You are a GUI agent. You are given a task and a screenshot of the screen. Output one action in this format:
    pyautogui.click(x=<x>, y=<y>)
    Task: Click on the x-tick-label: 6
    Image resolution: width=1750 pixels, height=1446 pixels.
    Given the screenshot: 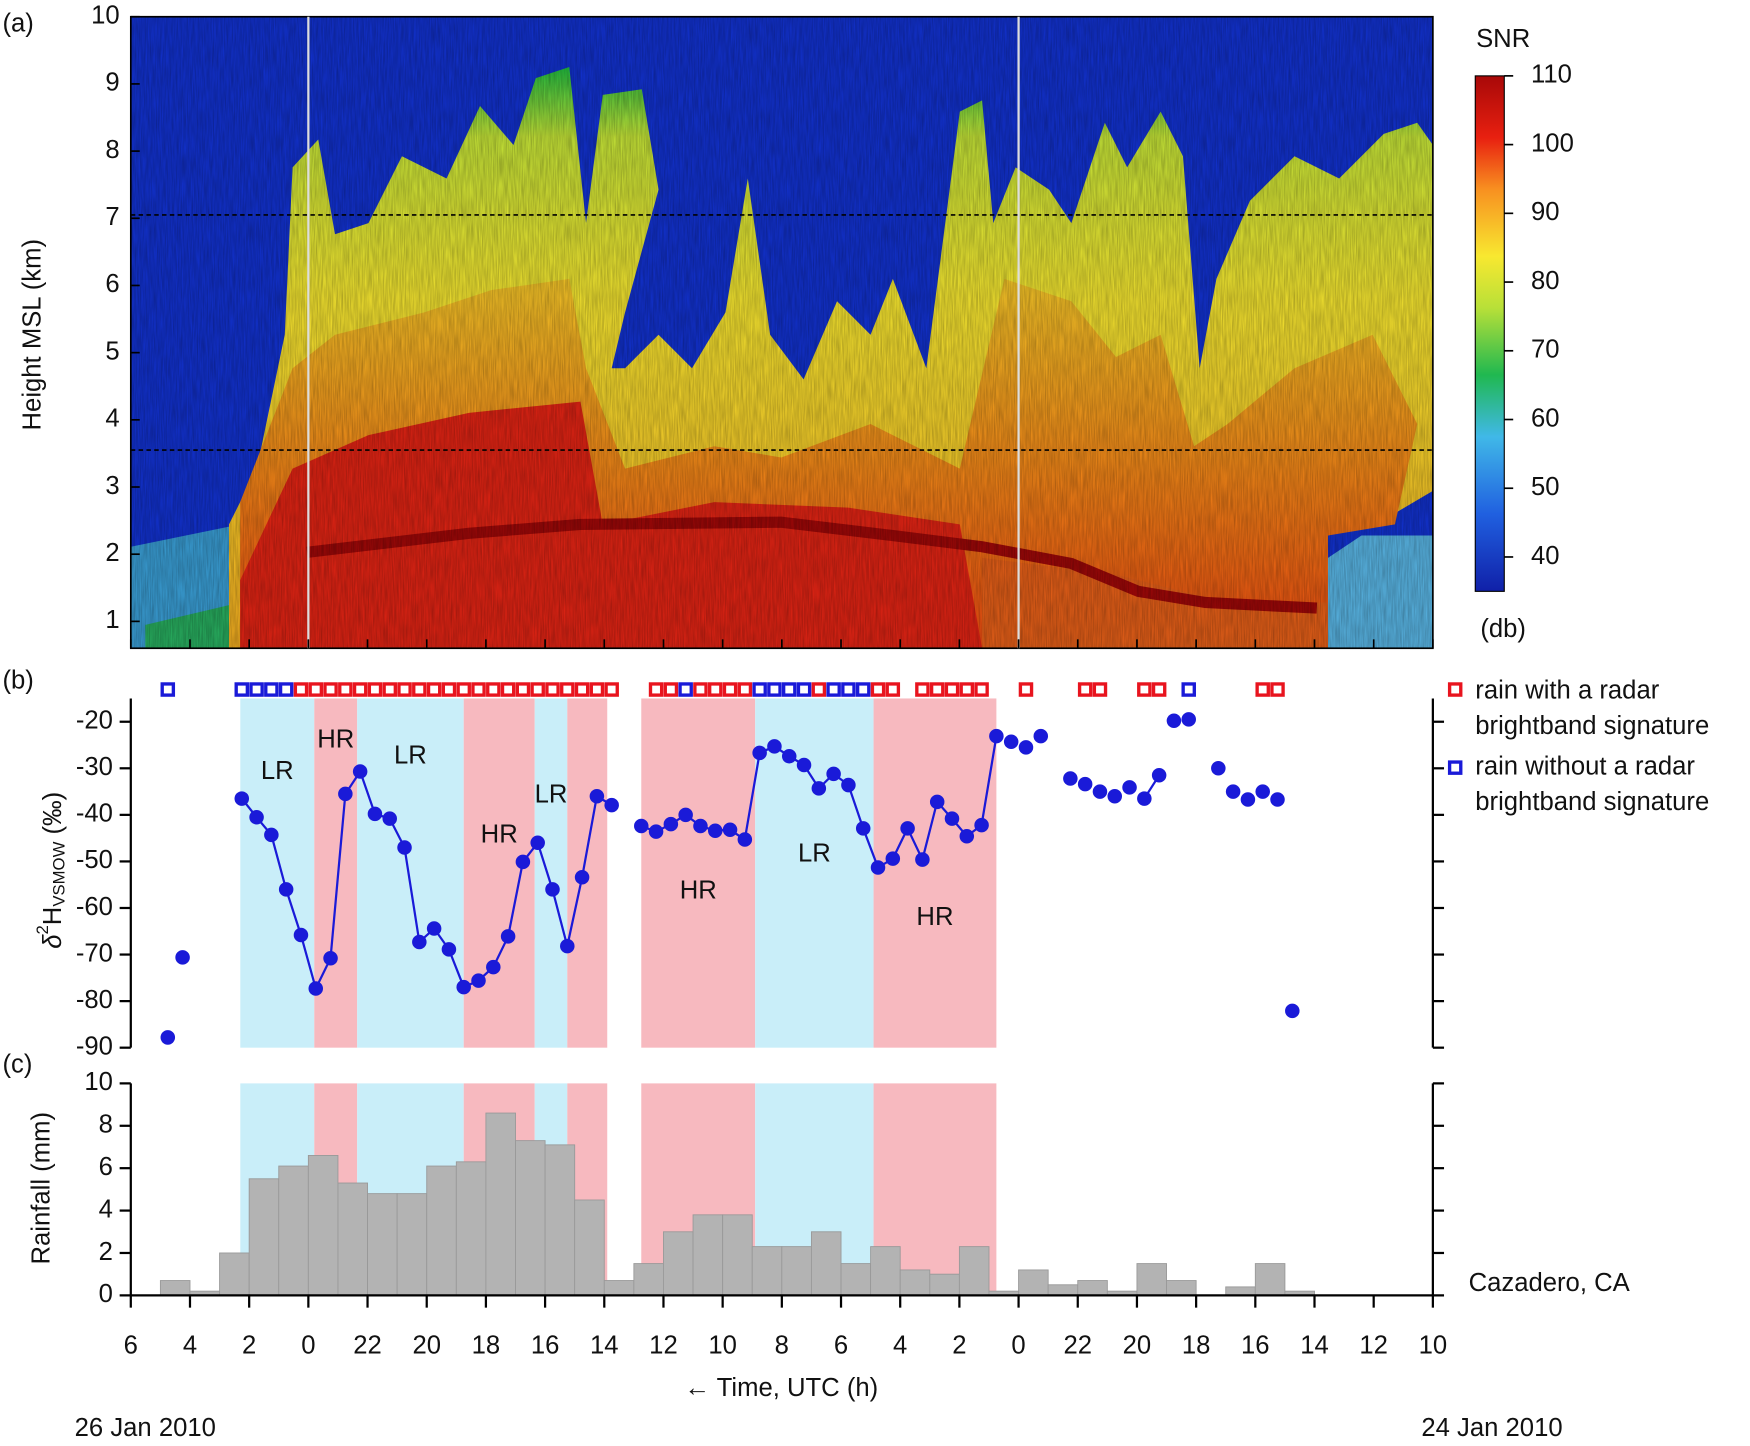 What is the action you would take?
    pyautogui.click(x=131, y=1345)
    